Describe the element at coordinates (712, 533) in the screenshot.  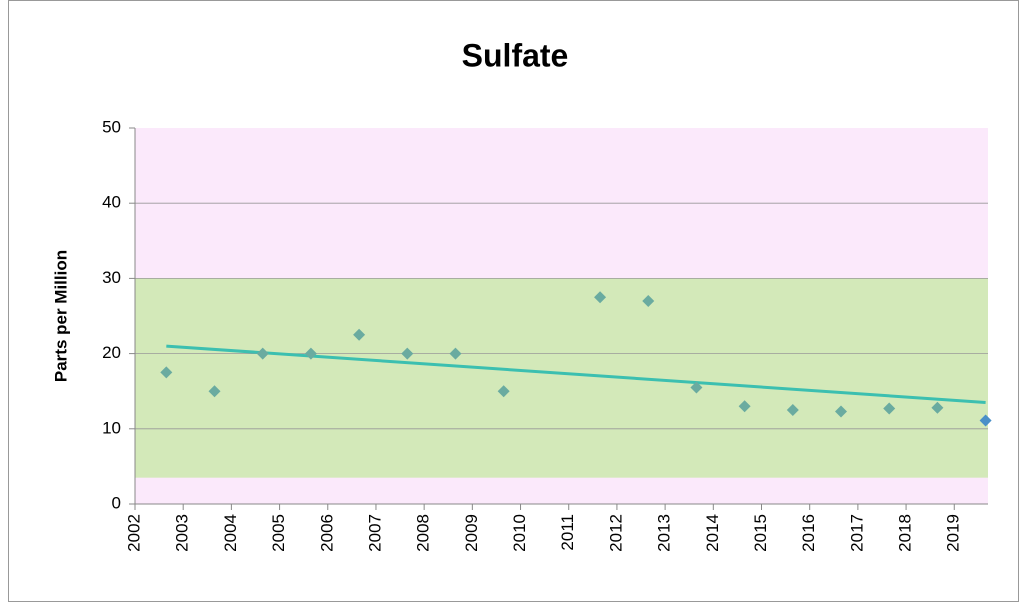
I see `x-tick-label: 2014` at that location.